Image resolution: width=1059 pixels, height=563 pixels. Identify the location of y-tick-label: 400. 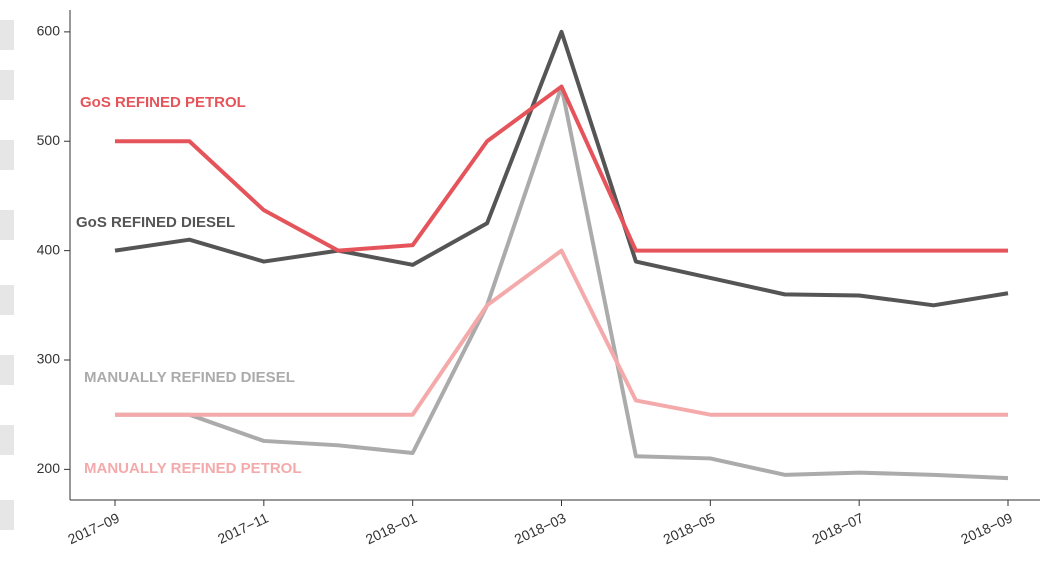
(49, 249).